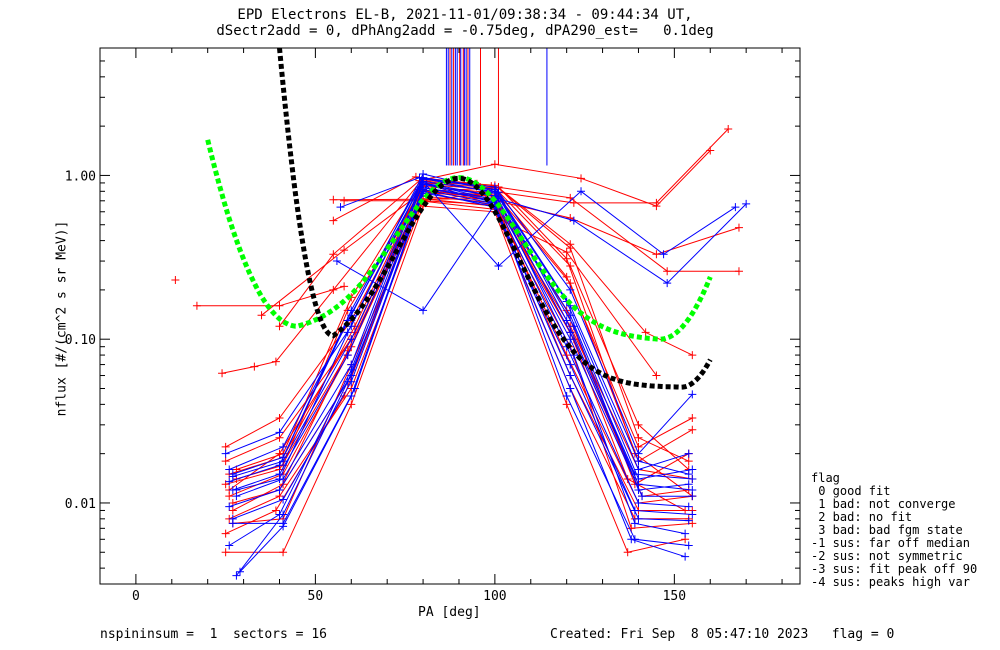 The width and height of the screenshot is (1000, 650). Describe the element at coordinates (80, 504) in the screenshot. I see `y-tick-label: 0.01` at that location.